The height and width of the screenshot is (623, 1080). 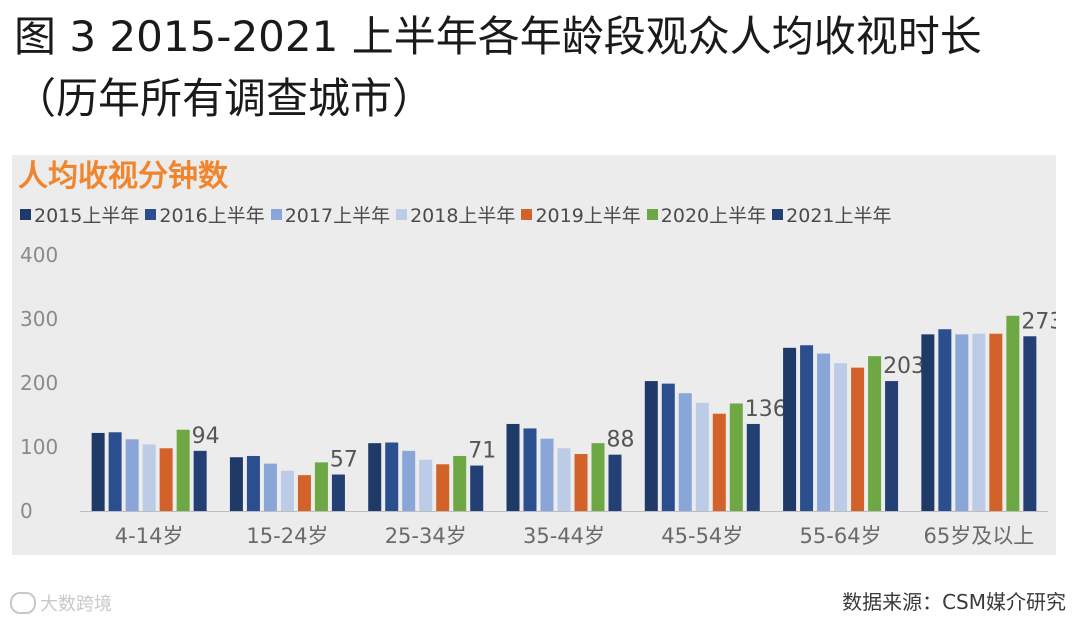 What do you see at coordinates (23, 603) in the screenshot?
I see `watermark-logo-icon` at bounding box center [23, 603].